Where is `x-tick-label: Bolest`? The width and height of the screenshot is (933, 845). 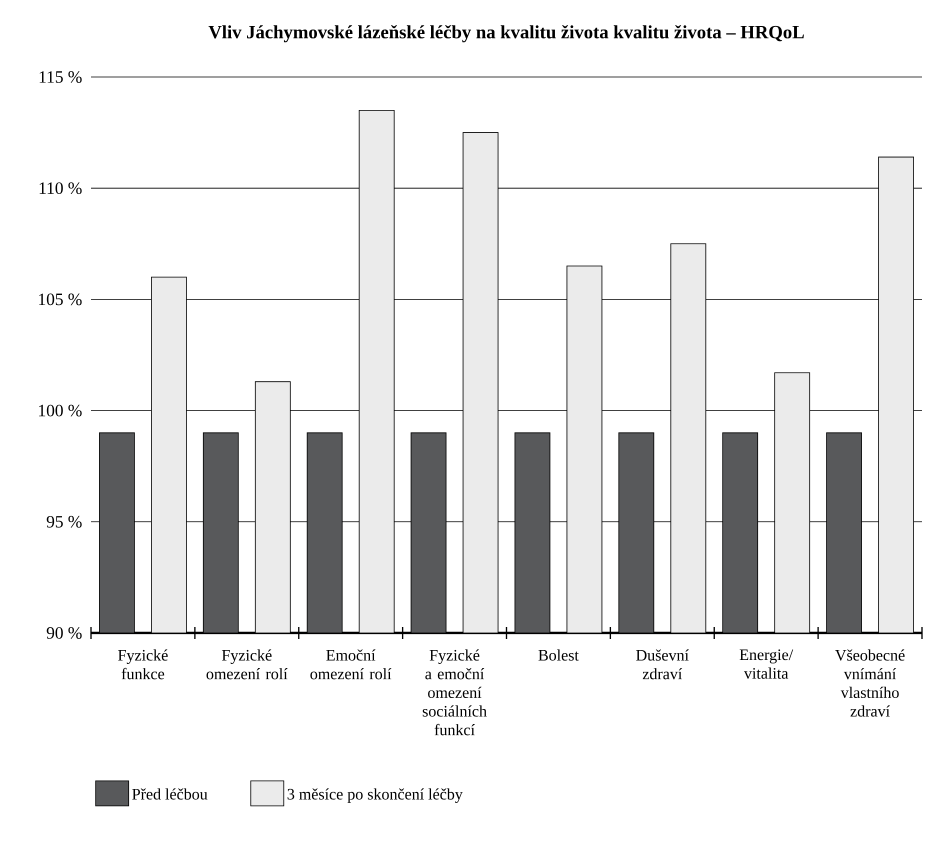
x-tick-label: Bolest is located at coordinates (558, 655).